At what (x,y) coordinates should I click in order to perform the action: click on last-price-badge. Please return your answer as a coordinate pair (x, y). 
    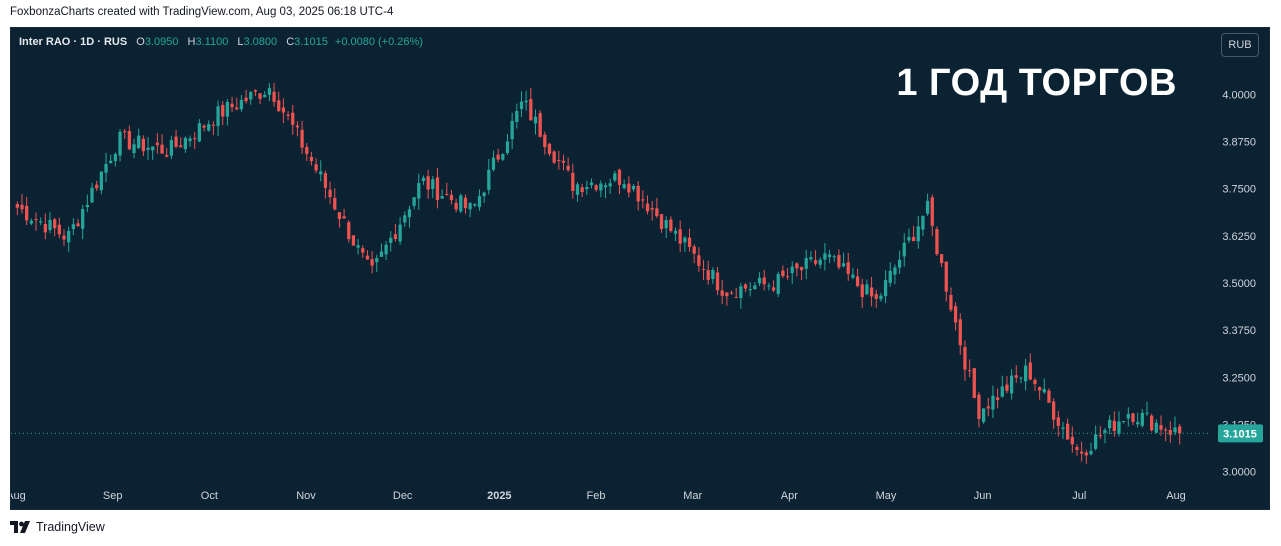
    Looking at the image, I should click on (1240, 433).